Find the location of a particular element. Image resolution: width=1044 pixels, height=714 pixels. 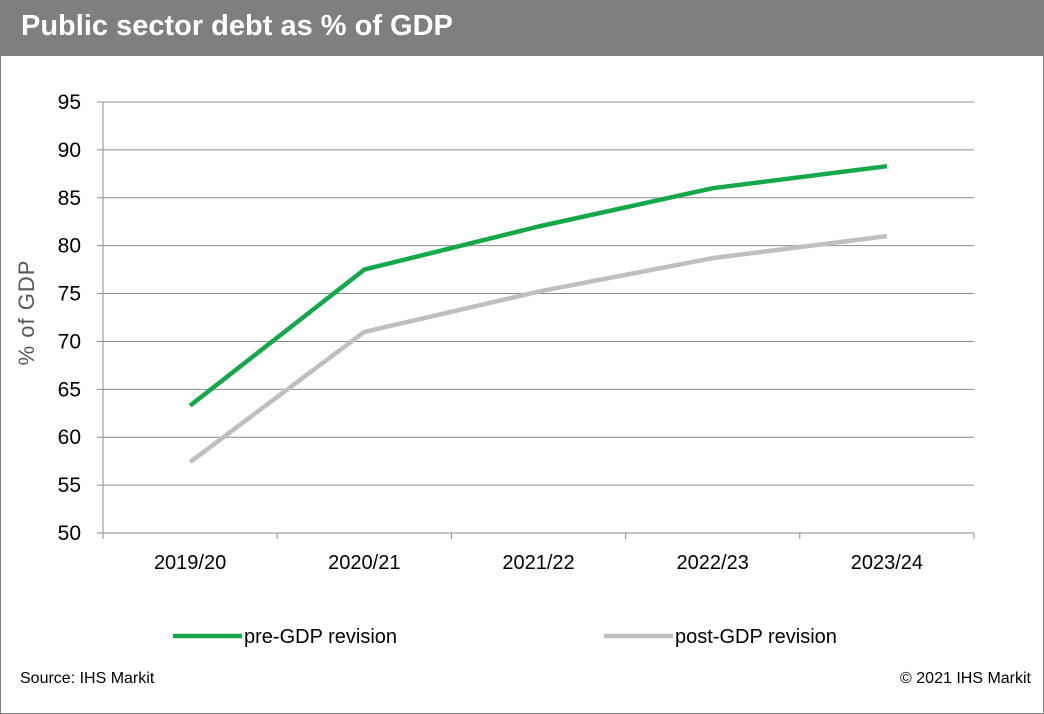

y-tick-label: 55 is located at coordinates (69, 485).